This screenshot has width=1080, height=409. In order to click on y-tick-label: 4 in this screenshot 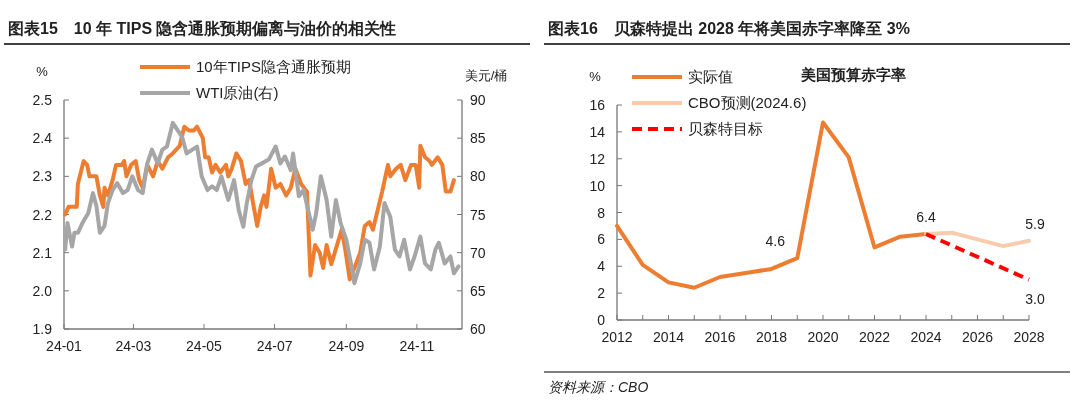, I will do `click(601, 266)`.